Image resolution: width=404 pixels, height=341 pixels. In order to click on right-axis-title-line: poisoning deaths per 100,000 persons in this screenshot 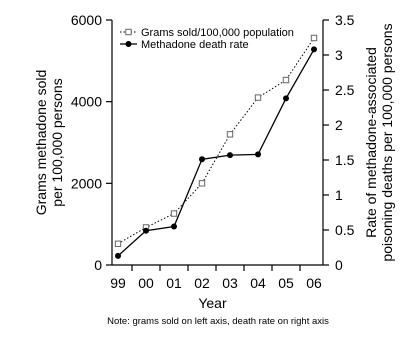, I will do `click(387, 142)`.